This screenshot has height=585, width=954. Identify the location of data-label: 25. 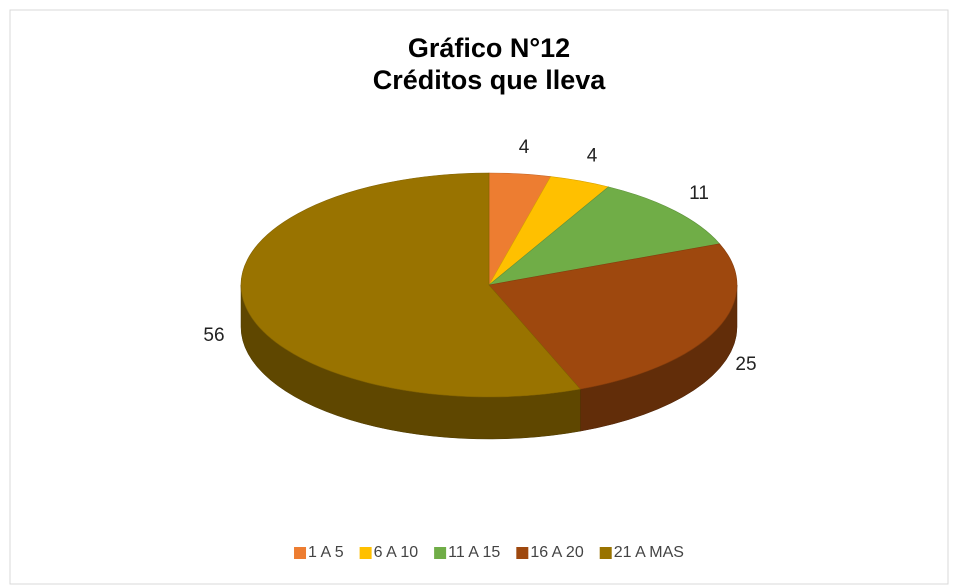
(745, 364).